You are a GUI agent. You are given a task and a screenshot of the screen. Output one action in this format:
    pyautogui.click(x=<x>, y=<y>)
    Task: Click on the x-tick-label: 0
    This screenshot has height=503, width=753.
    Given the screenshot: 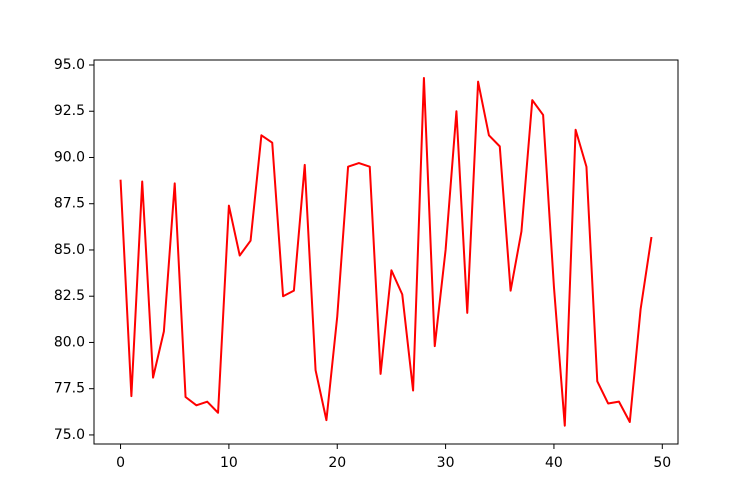 What is the action you would take?
    pyautogui.click(x=120, y=463)
    